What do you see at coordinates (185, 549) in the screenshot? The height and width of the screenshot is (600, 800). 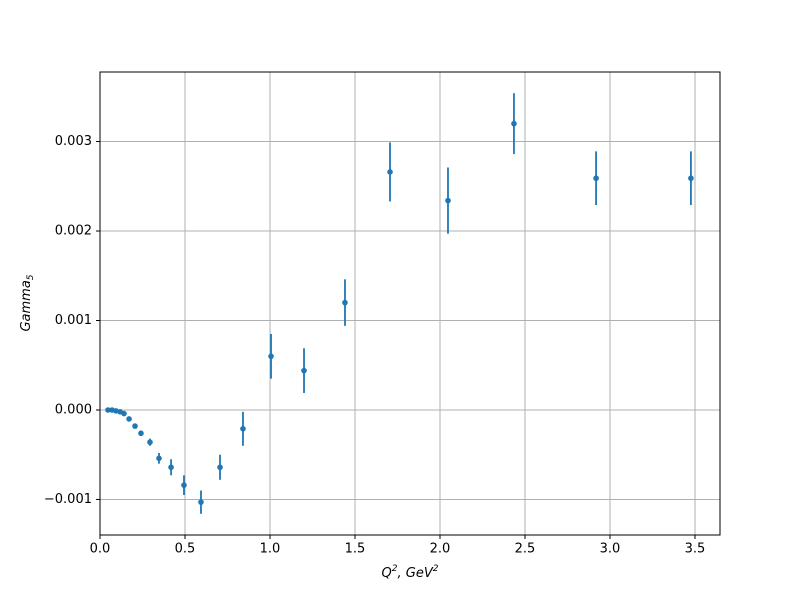 I see `x-tick-label: 0.5` at bounding box center [185, 549].